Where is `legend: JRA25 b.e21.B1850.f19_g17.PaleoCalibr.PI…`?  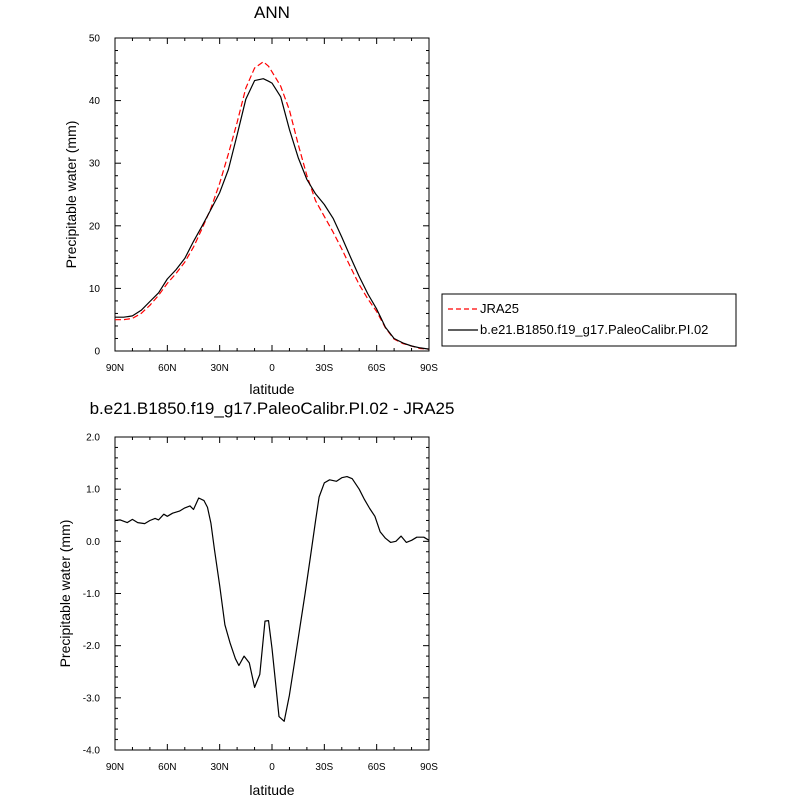
legend: JRA25 b.e21.B1850.f19_g17.PaleoCalibr.PI… is located at coordinates (589, 320).